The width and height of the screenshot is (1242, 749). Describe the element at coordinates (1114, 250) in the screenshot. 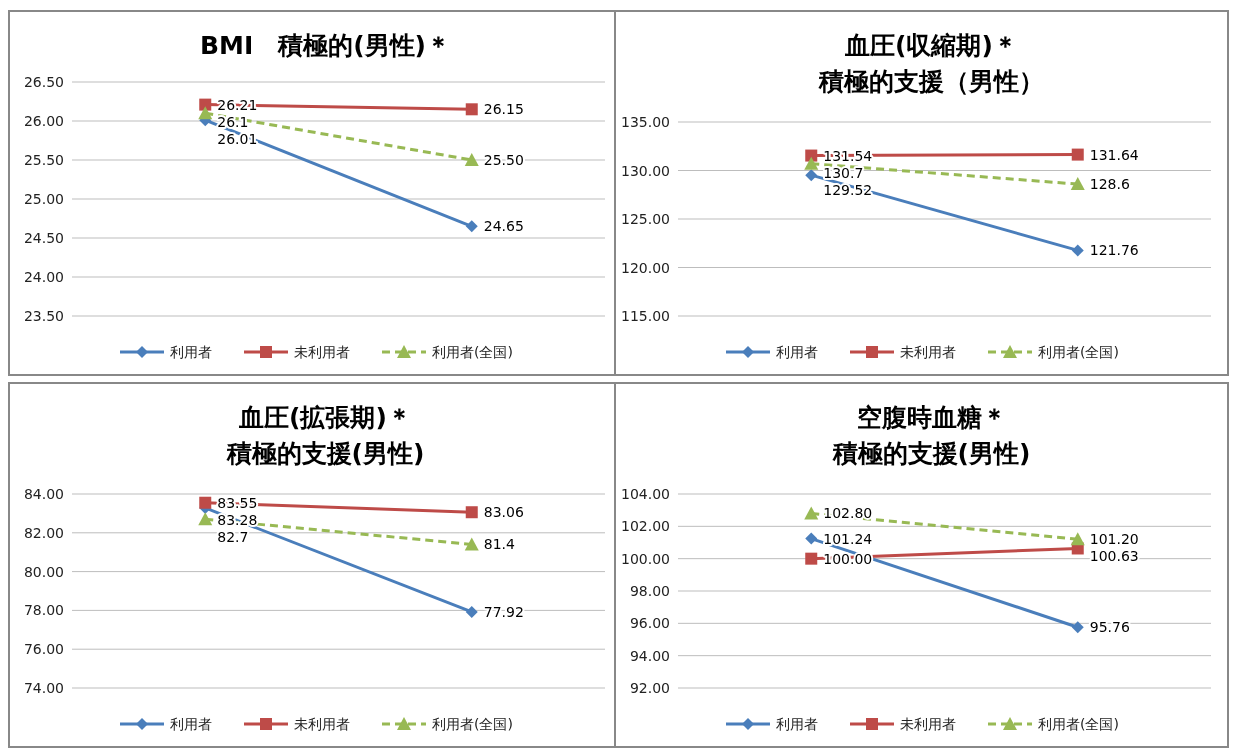

I see `data-label: 121.76` at that location.